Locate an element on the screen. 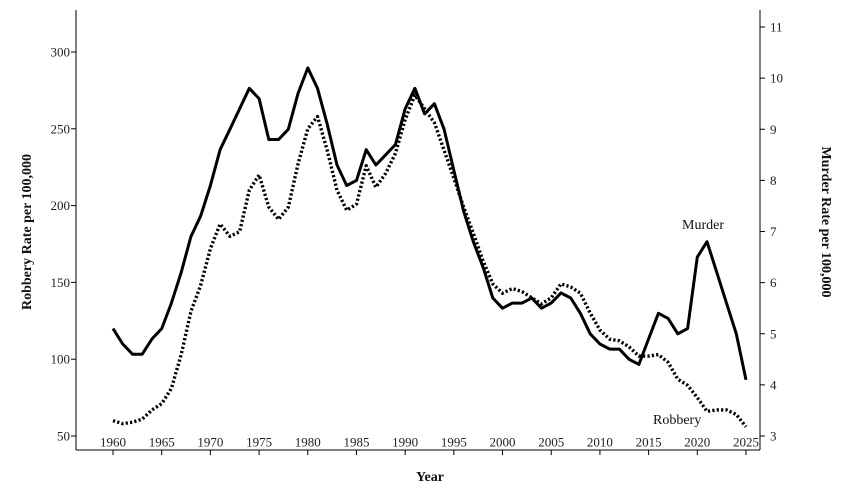 The image size is (853, 503). right-y-tick-label: 7 is located at coordinates (773, 231).